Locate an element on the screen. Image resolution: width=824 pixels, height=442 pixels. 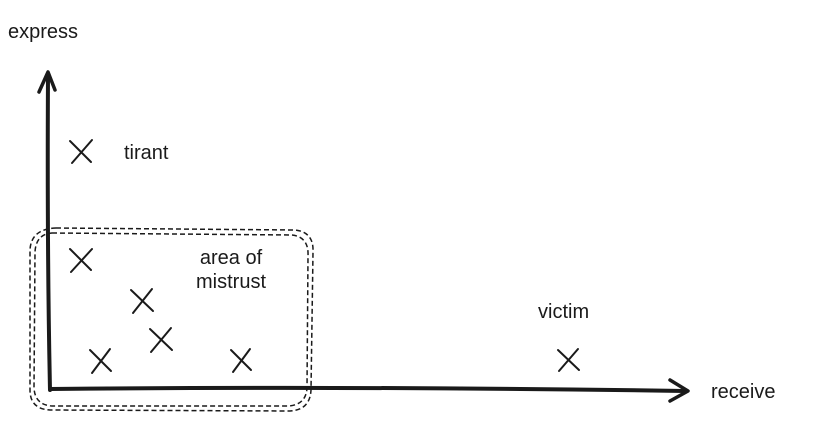
marker-victim is located at coordinates (568, 360).